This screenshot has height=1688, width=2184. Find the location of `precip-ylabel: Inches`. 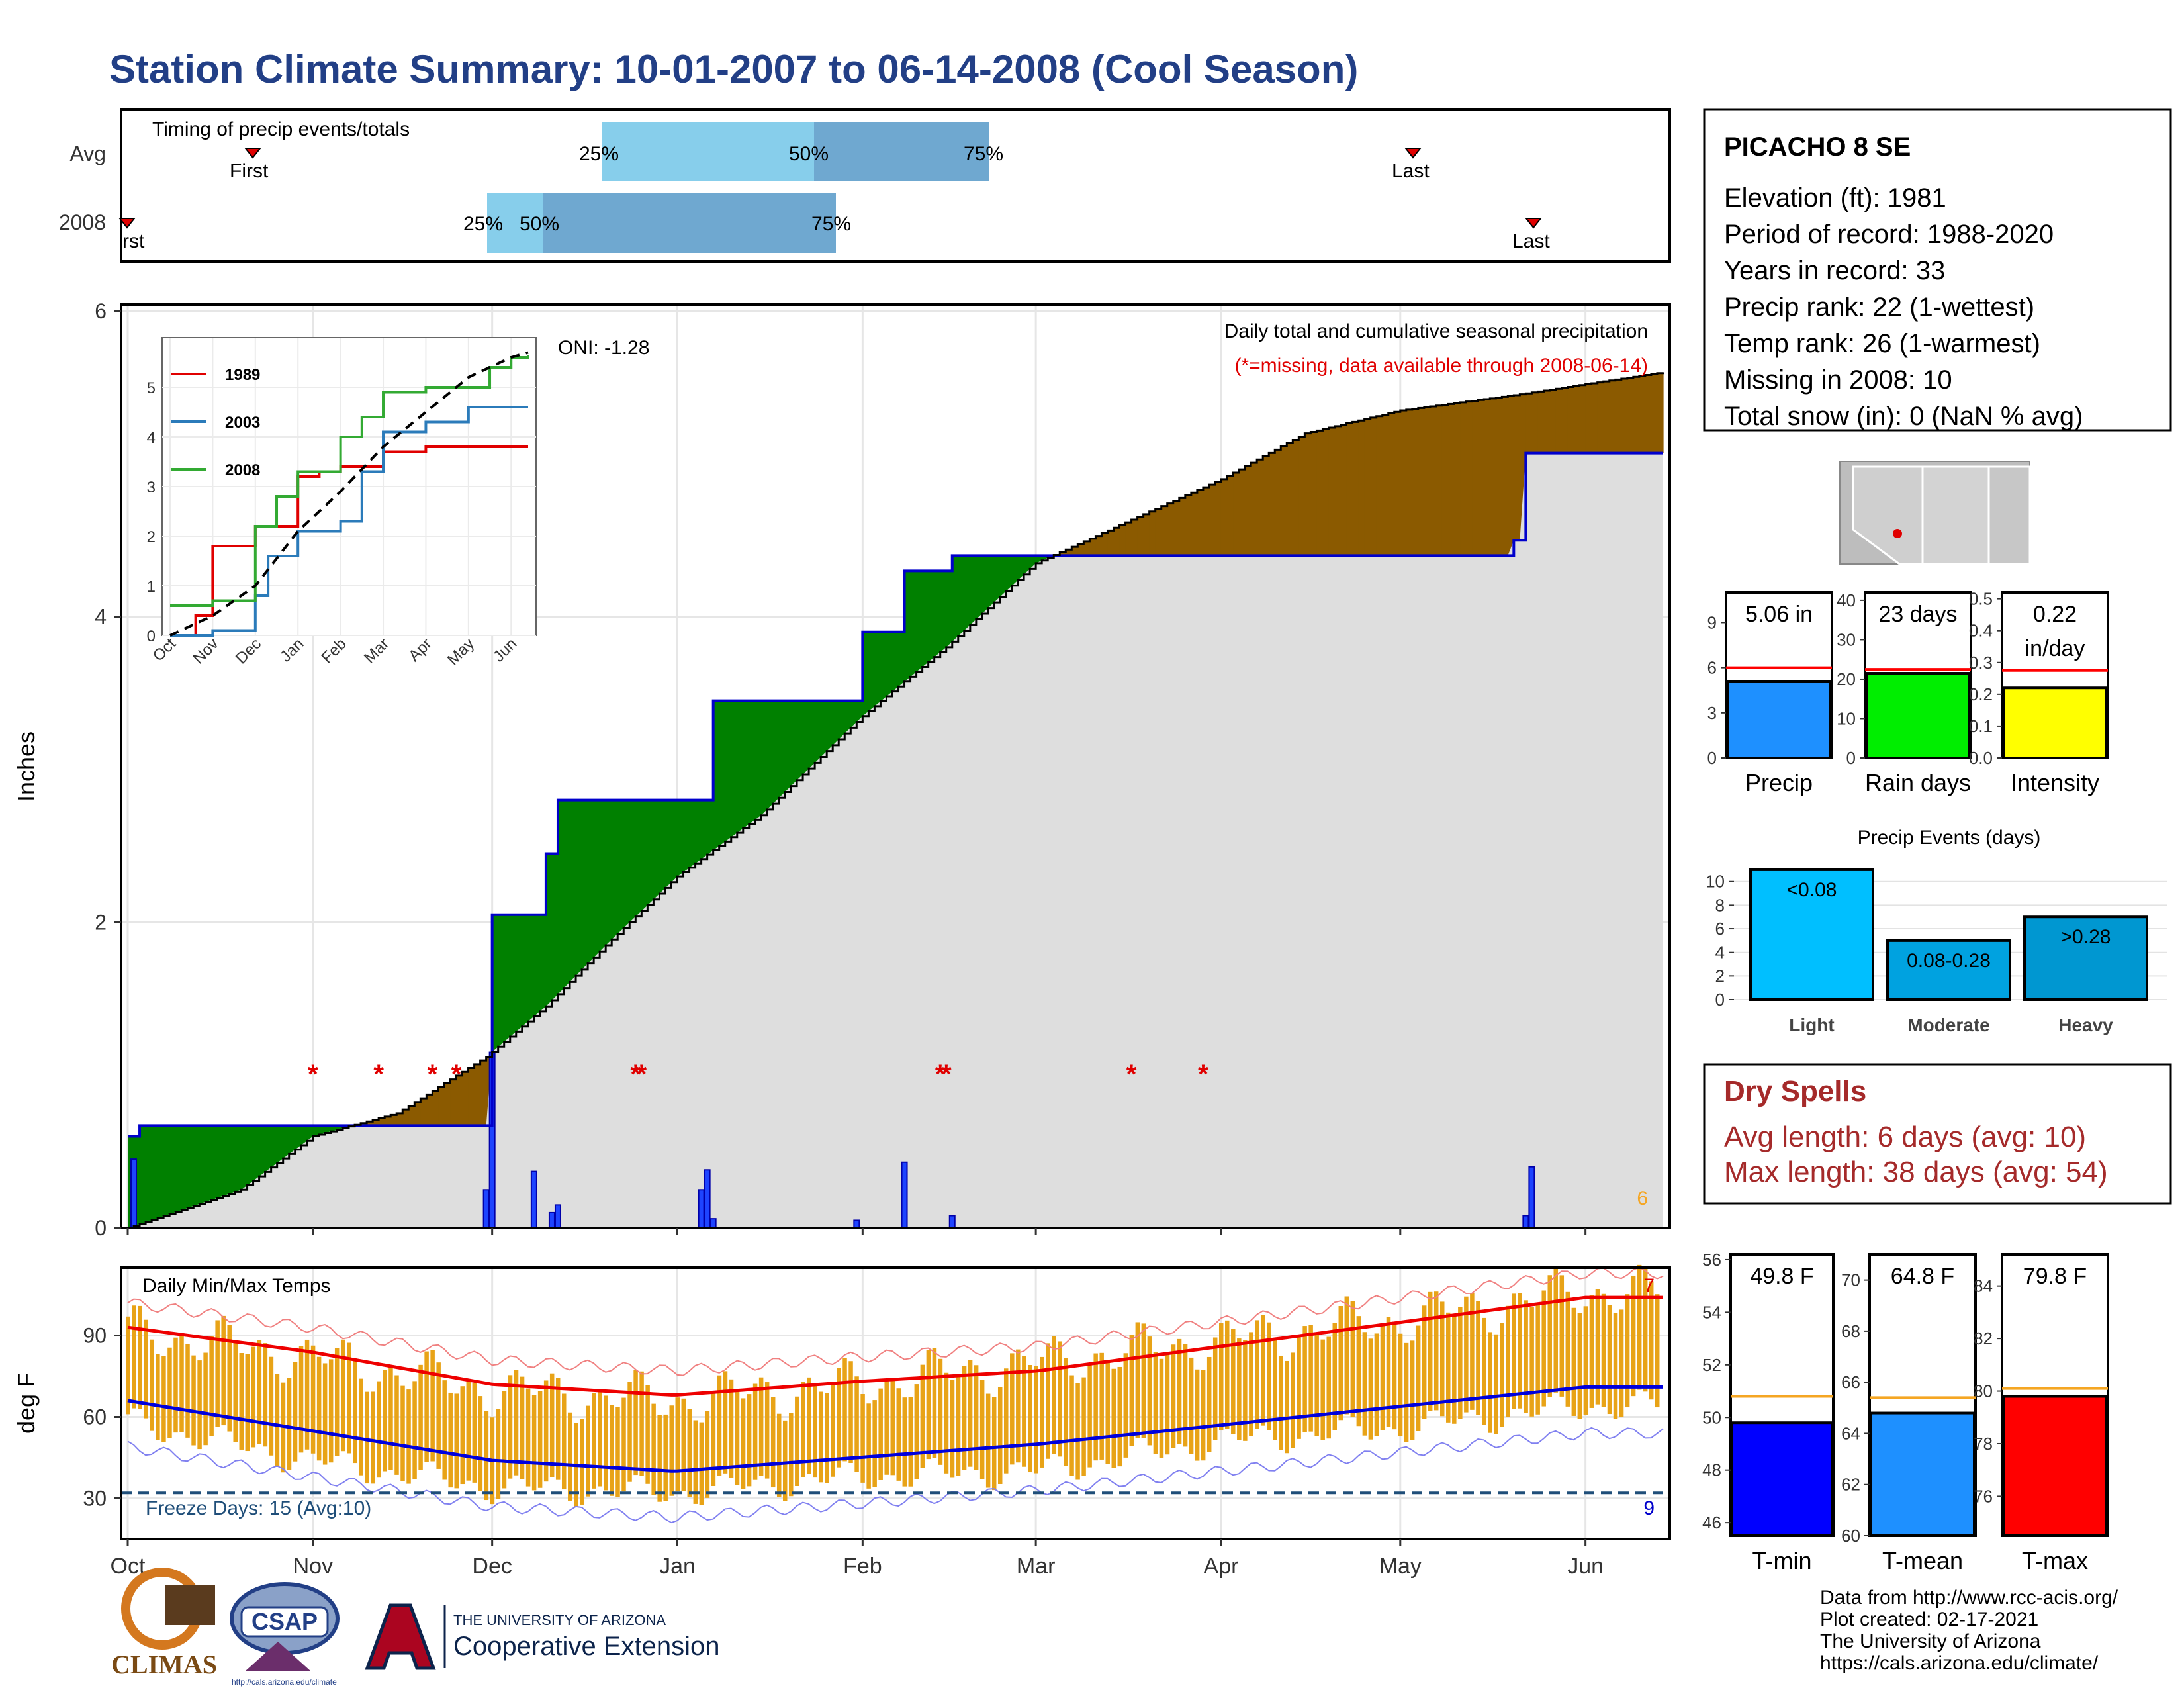

precip-ylabel: Inches is located at coordinates (26, 766).